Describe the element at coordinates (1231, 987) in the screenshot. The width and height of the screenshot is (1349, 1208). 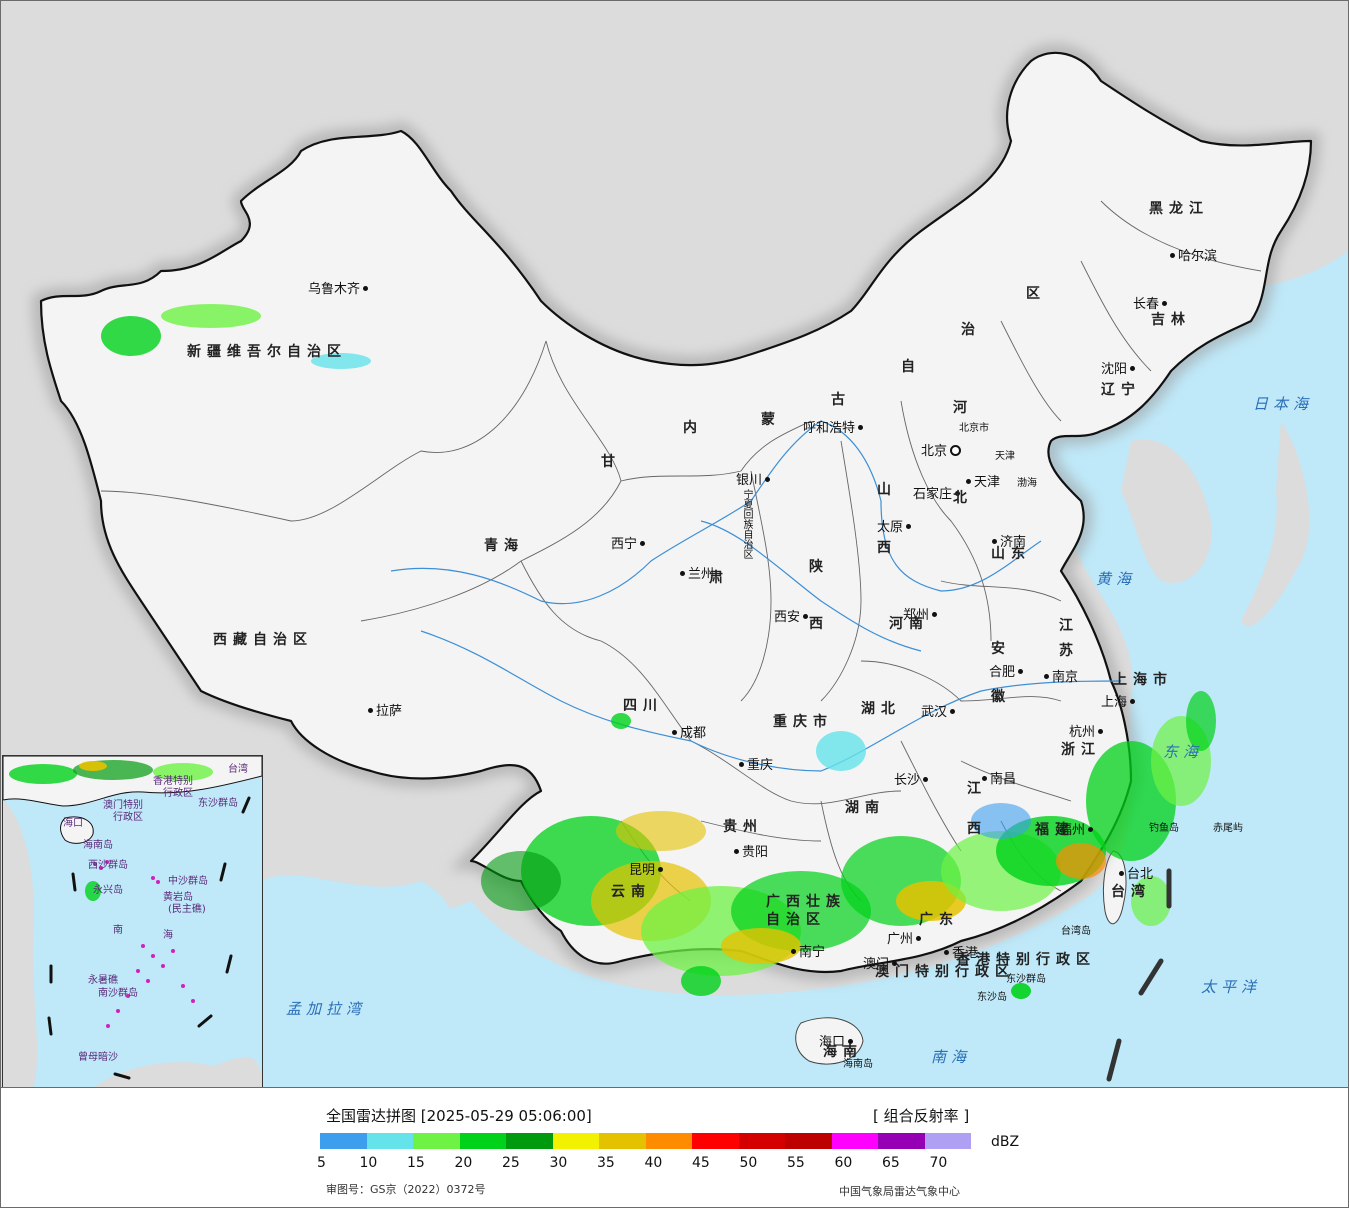
I see `sea-label: 太平洋` at that location.